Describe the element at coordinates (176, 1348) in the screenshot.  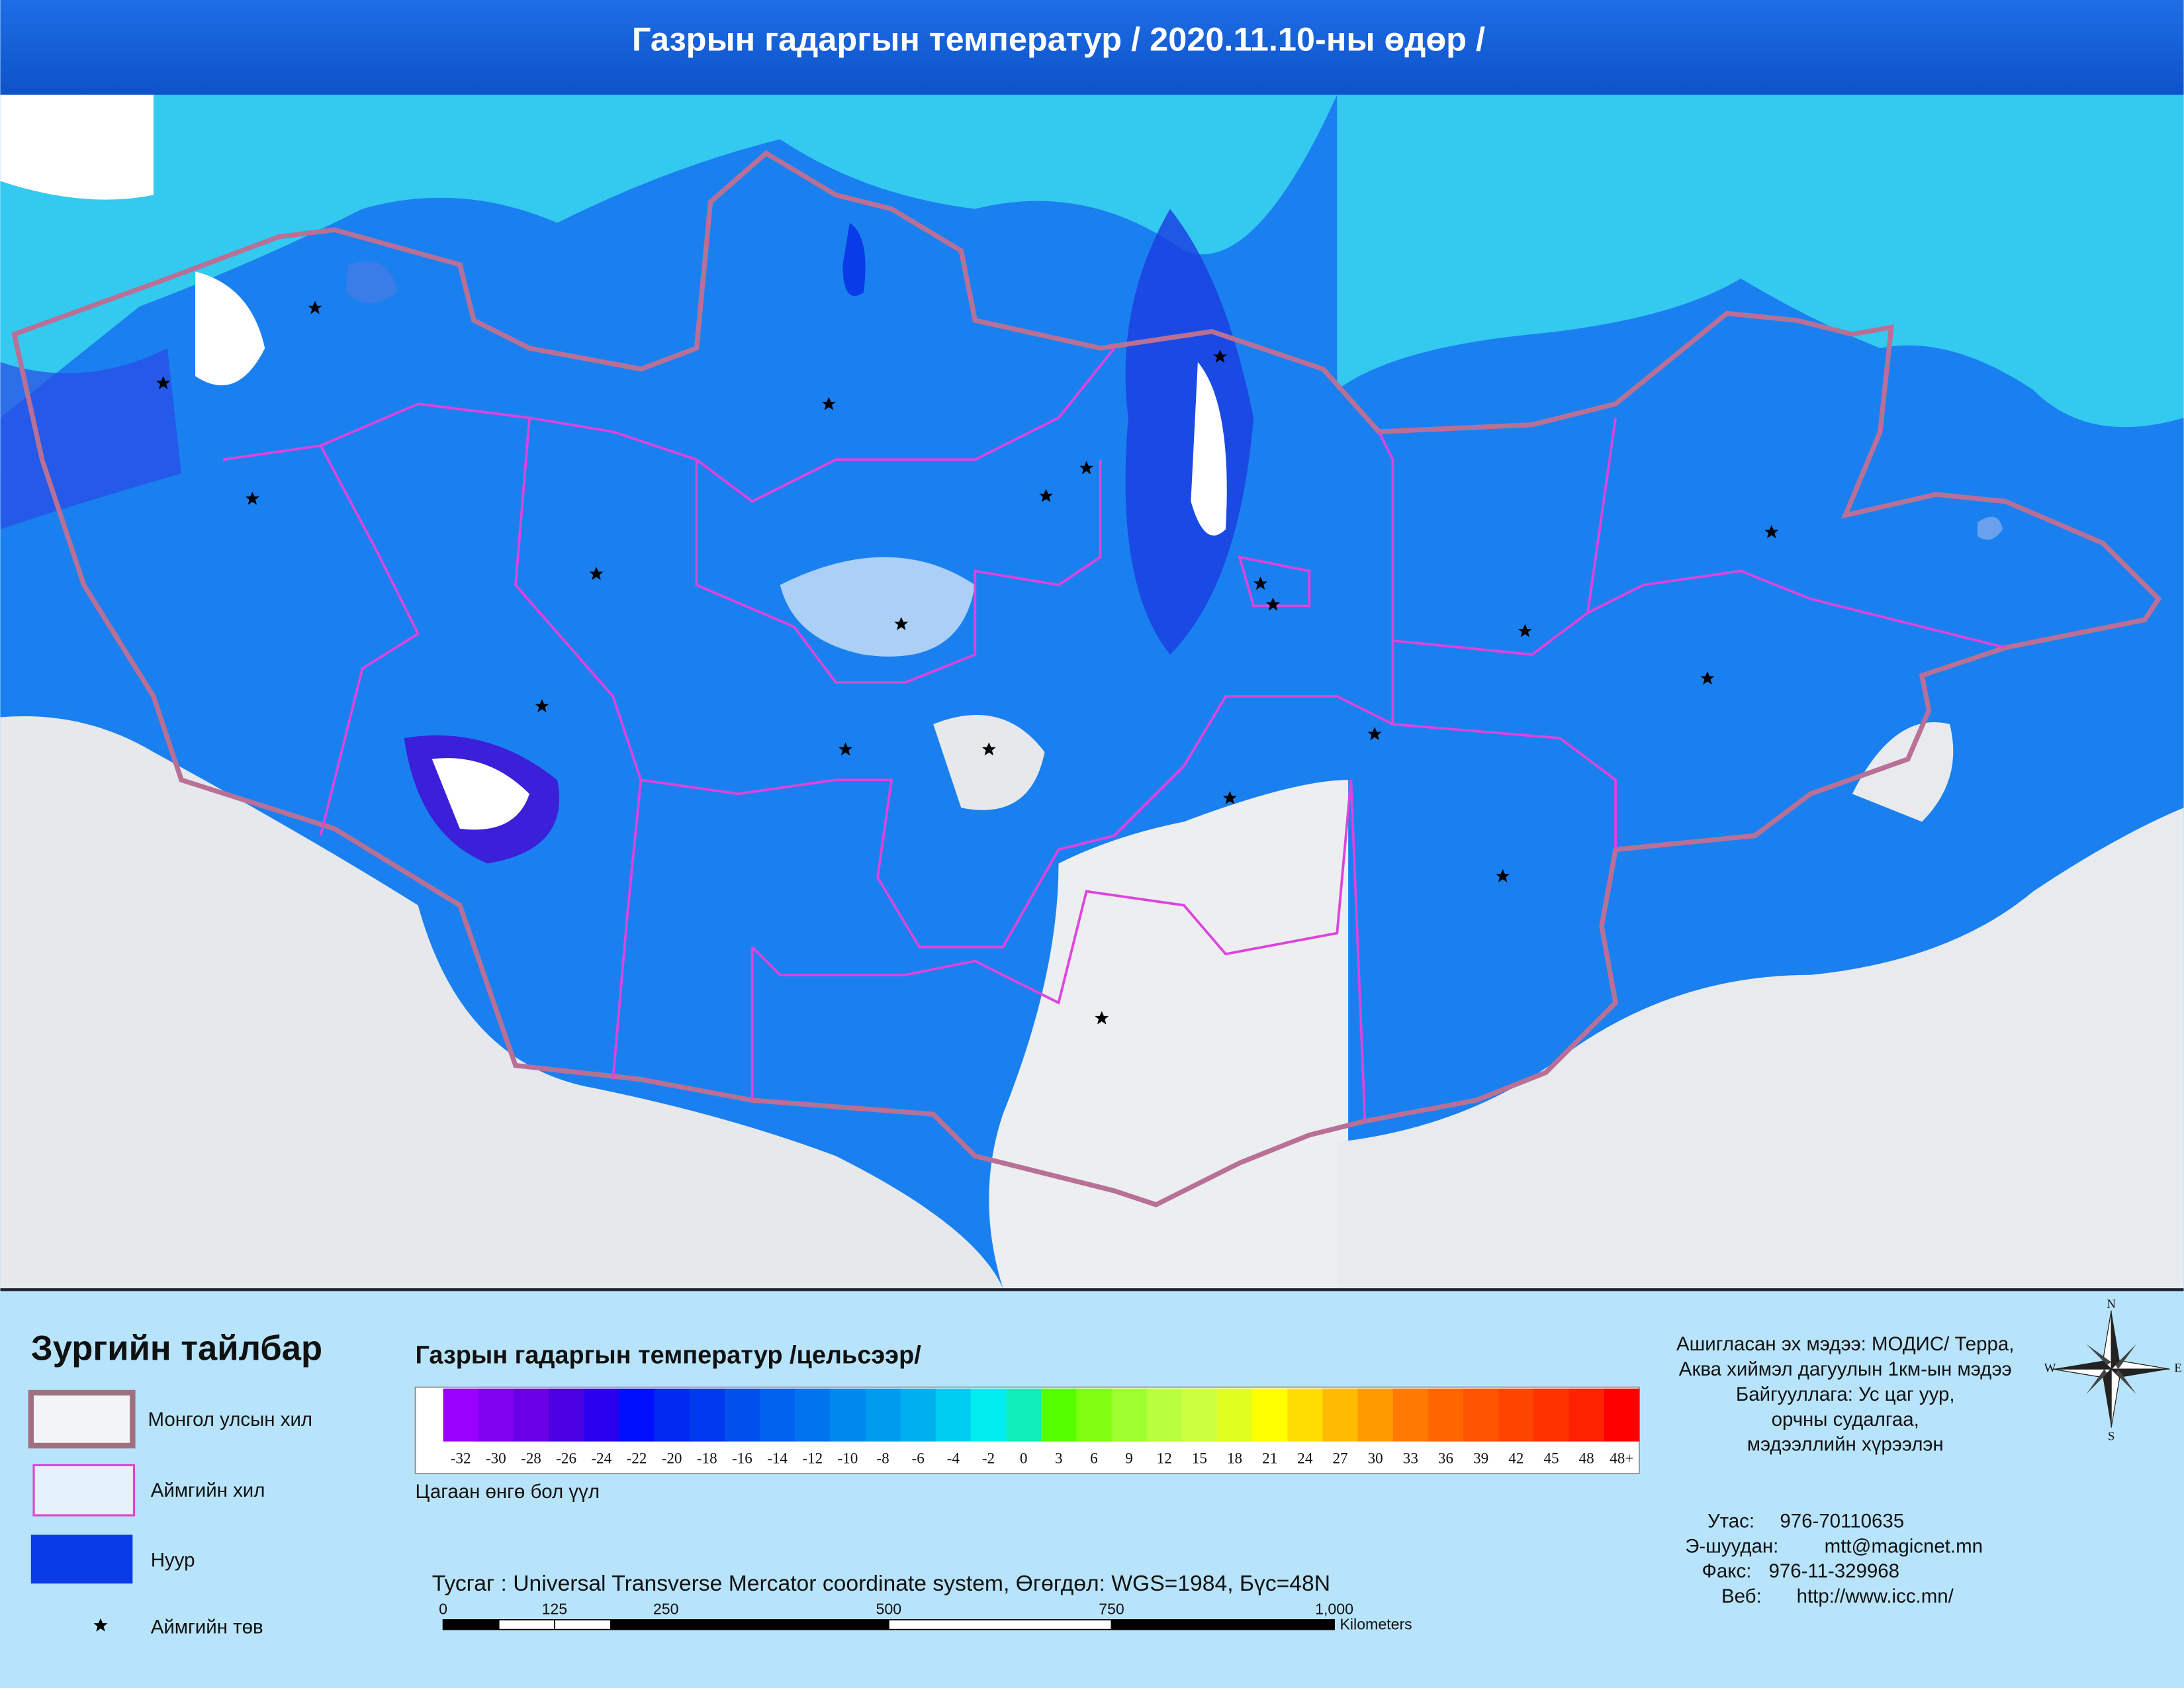
I see `legend-title: Зургийн тайлбар` at that location.